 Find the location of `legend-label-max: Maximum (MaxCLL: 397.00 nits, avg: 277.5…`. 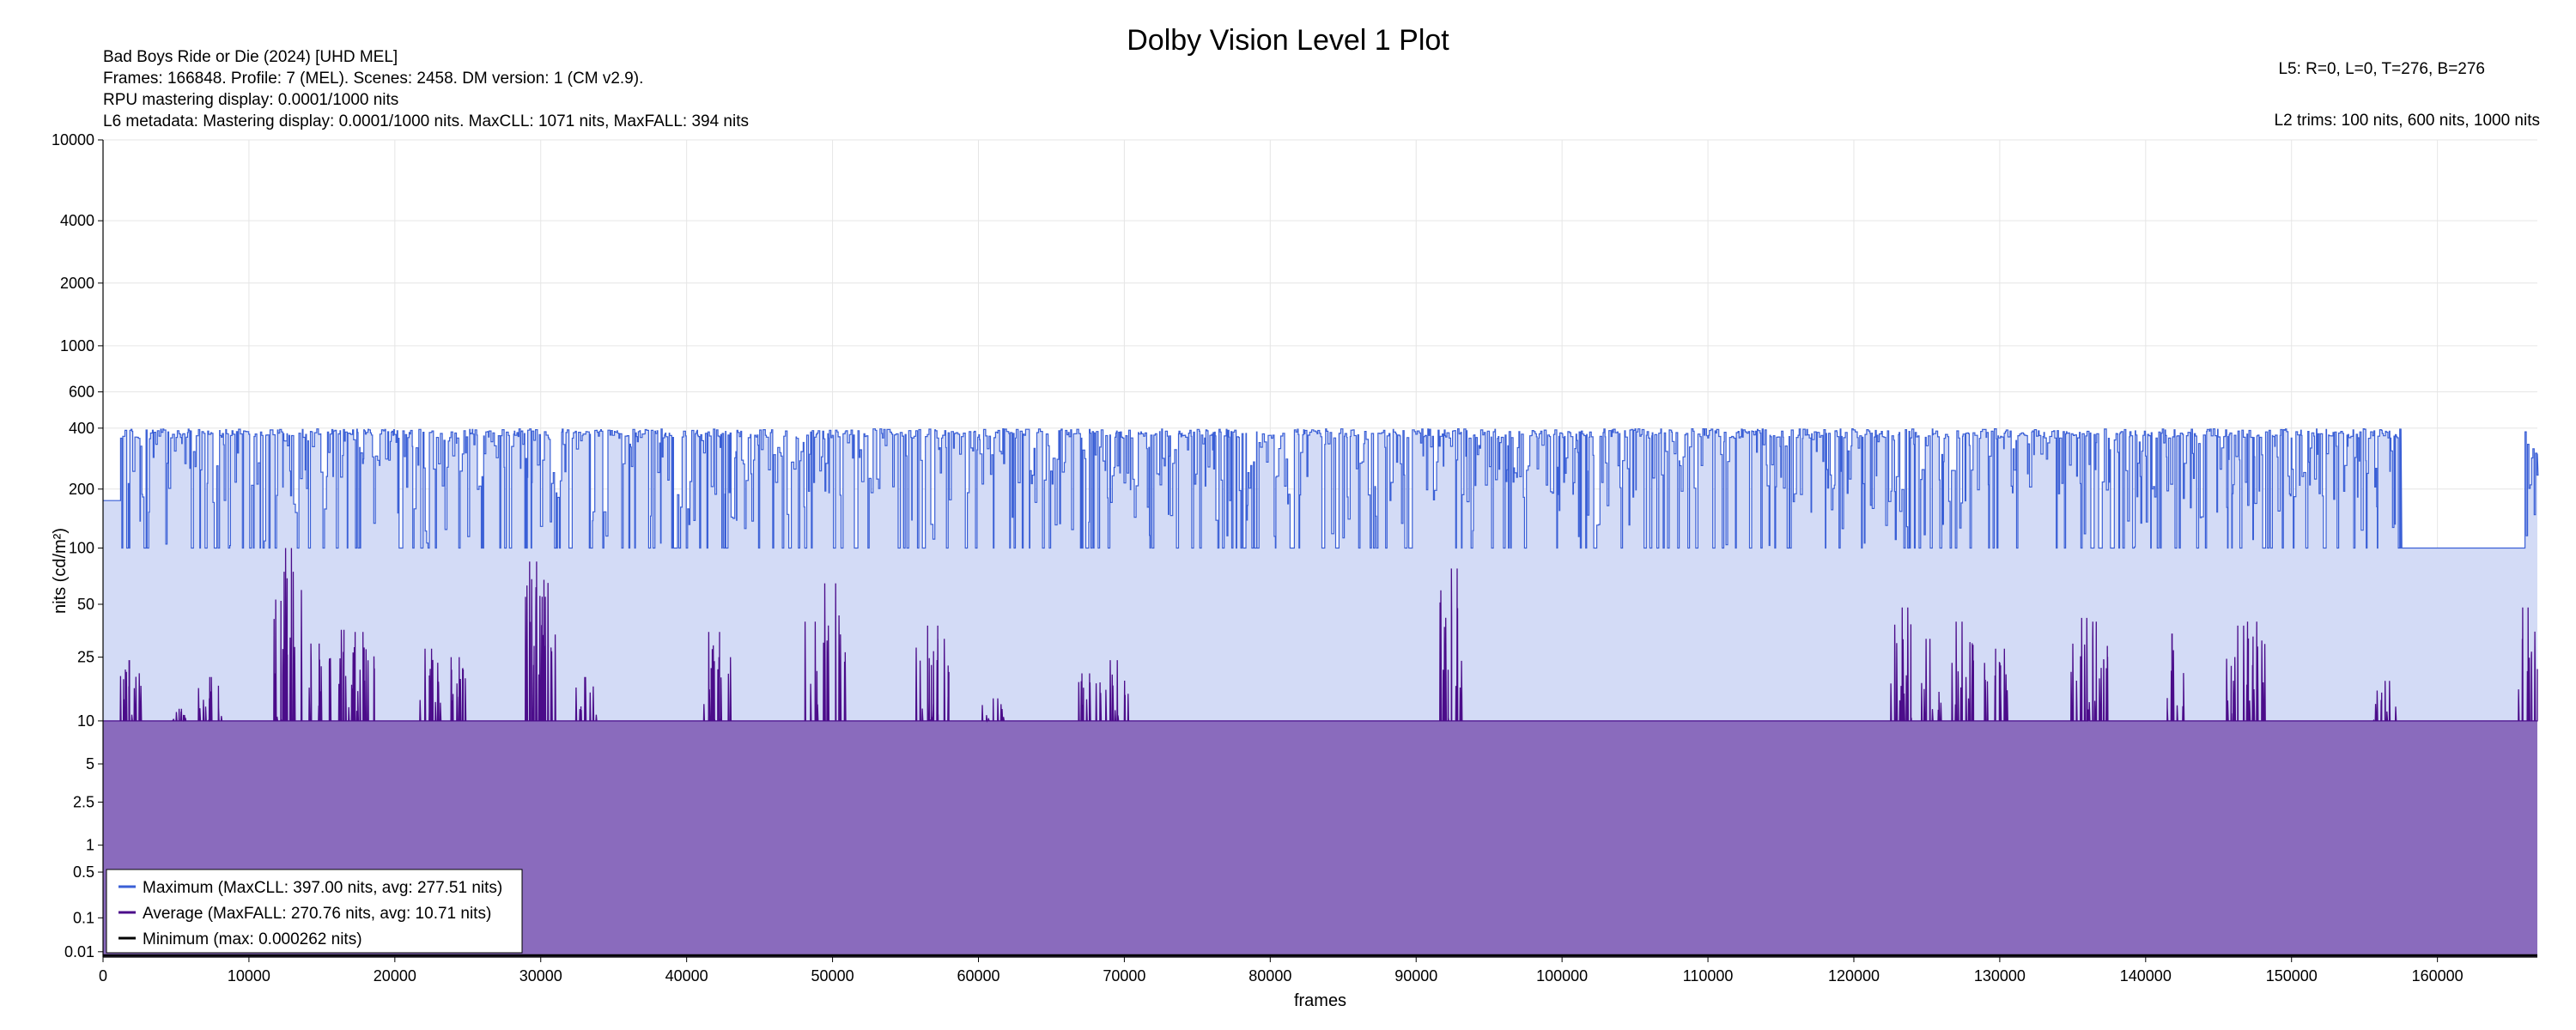

legend-label-max: Maximum (MaxCLL: 397.00 nits, avg: 277.5… is located at coordinates (323, 888).